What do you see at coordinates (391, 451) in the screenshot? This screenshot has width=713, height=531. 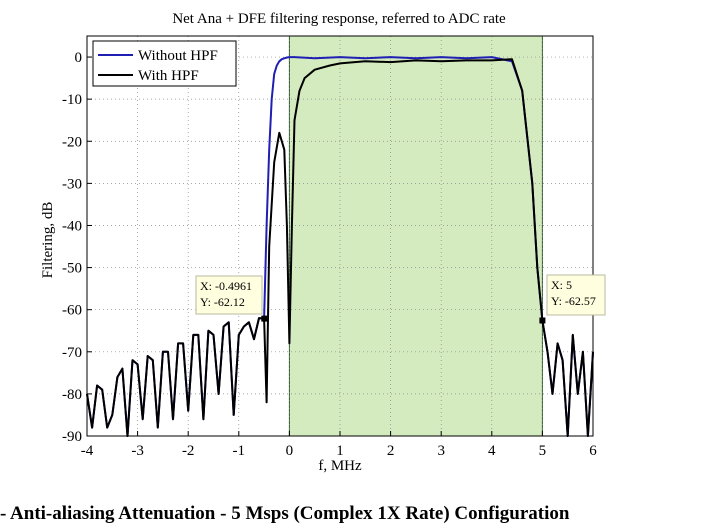 I see `x-tick-label: 2` at bounding box center [391, 451].